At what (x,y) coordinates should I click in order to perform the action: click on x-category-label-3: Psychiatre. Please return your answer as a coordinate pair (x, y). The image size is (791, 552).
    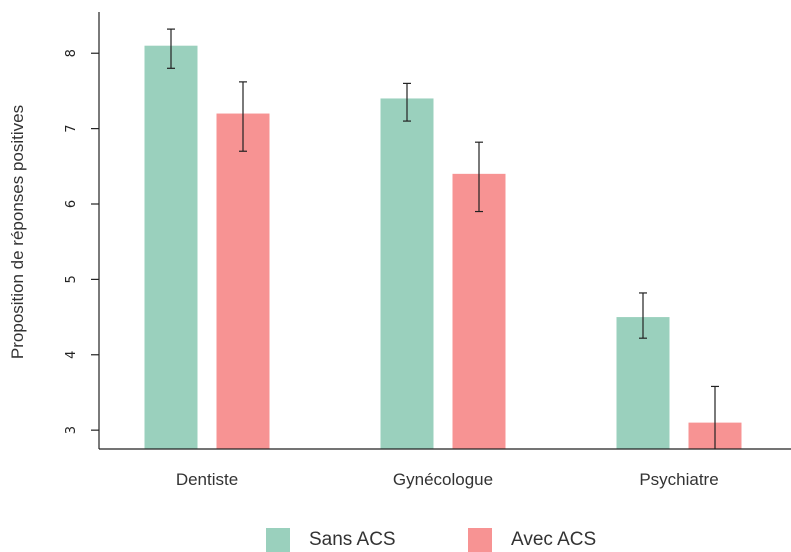
    Looking at the image, I should click on (678, 479).